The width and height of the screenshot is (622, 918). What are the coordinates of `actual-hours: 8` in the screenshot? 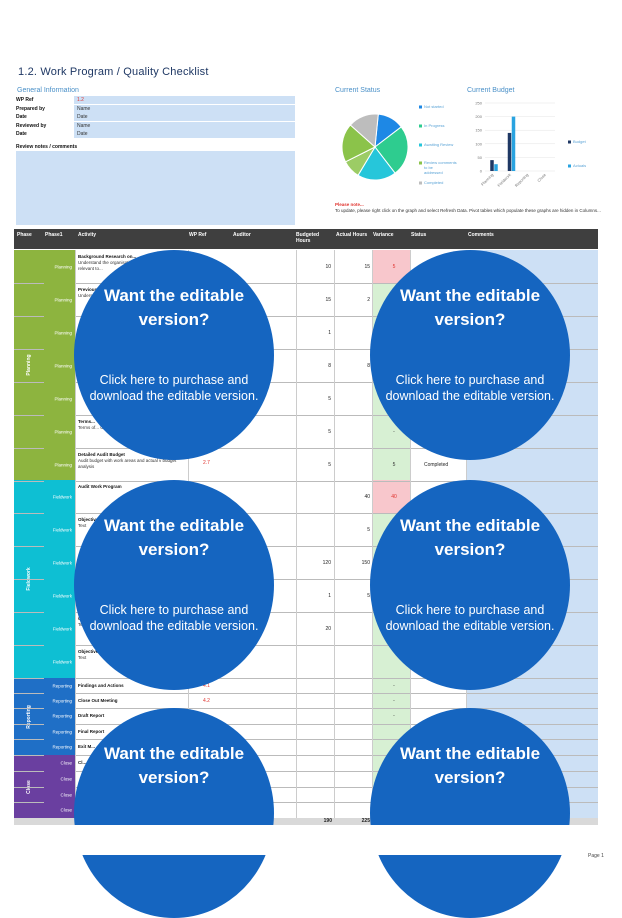 It's located at (368, 366).